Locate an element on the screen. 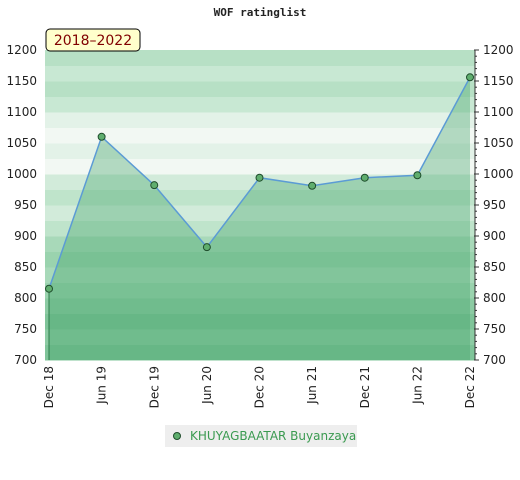 The image size is (520, 480). legend-label: KHUYAGBAATAR Buyanzaya is located at coordinates (273, 436).